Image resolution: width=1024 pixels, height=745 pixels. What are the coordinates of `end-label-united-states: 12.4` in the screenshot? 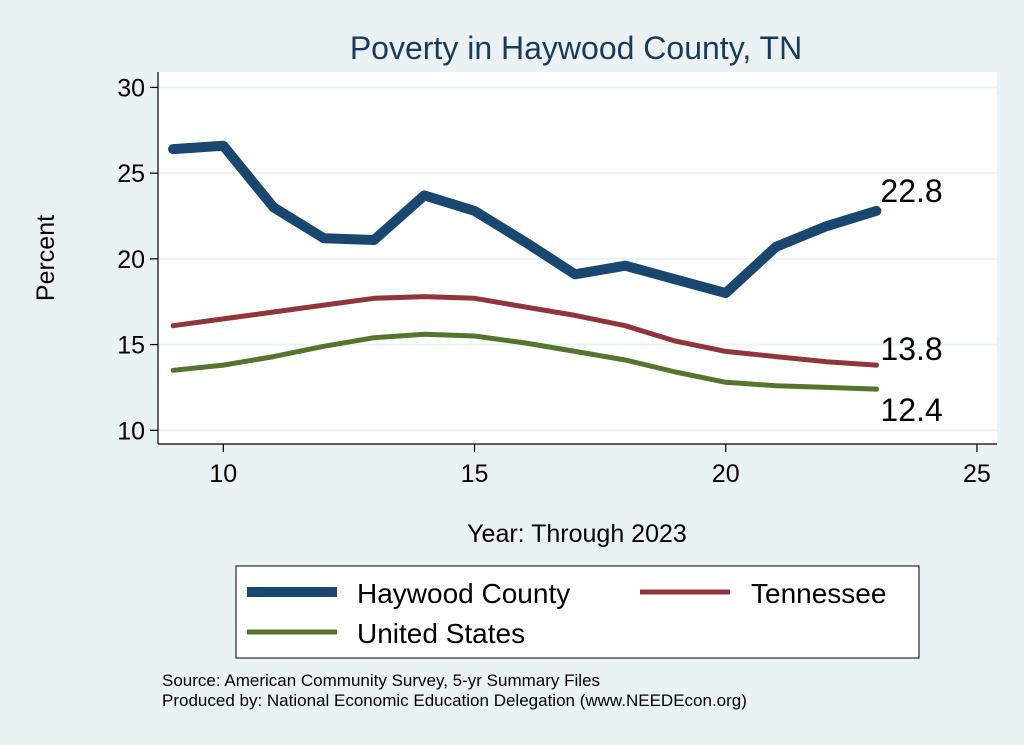 It's located at (911, 410).